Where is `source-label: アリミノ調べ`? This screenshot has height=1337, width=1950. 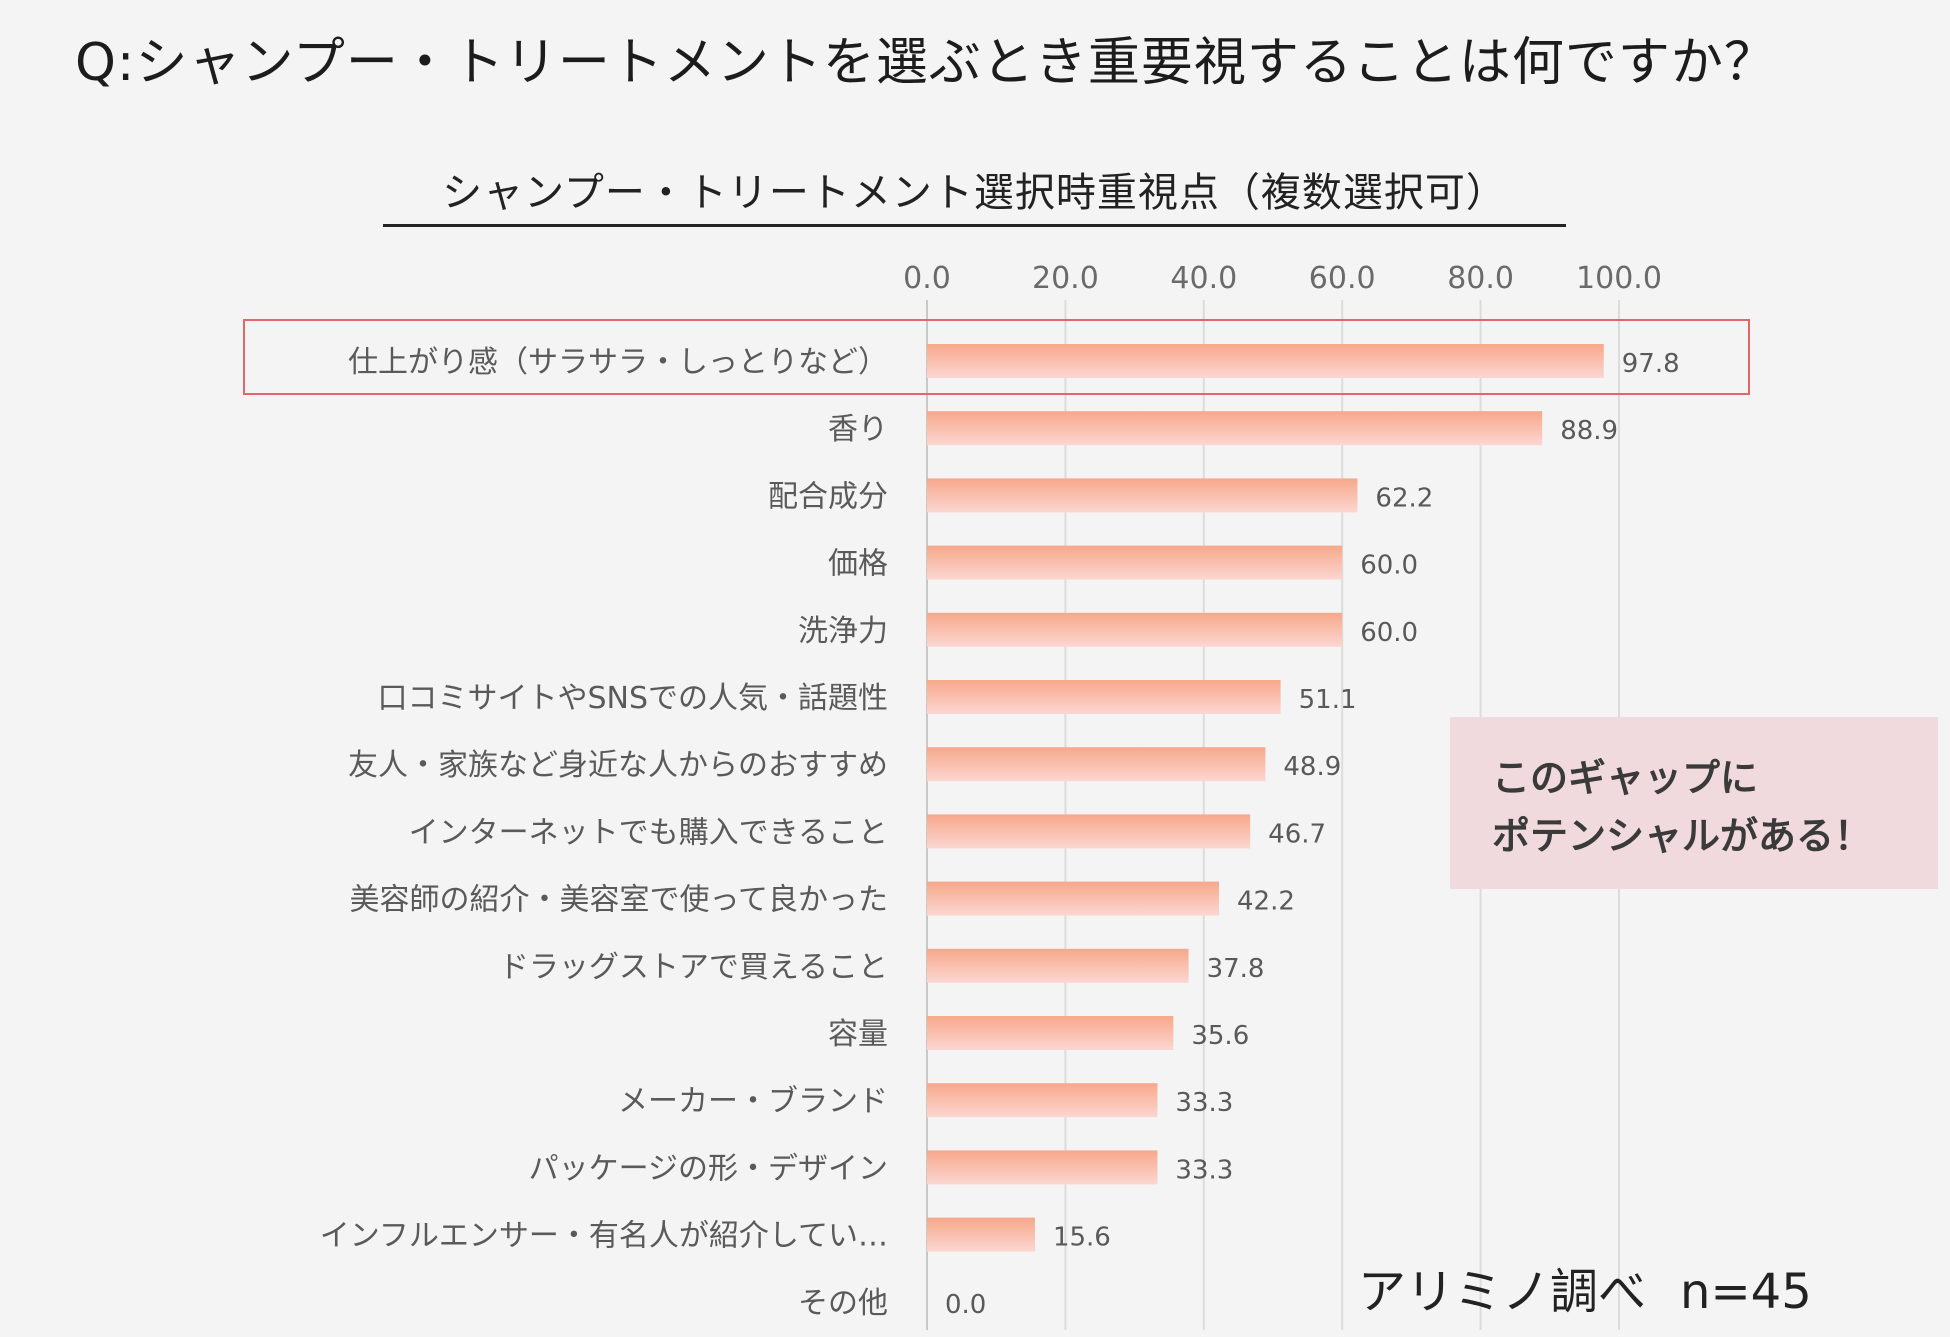
source-label: アリミノ調べ is located at coordinates (1502, 1292).